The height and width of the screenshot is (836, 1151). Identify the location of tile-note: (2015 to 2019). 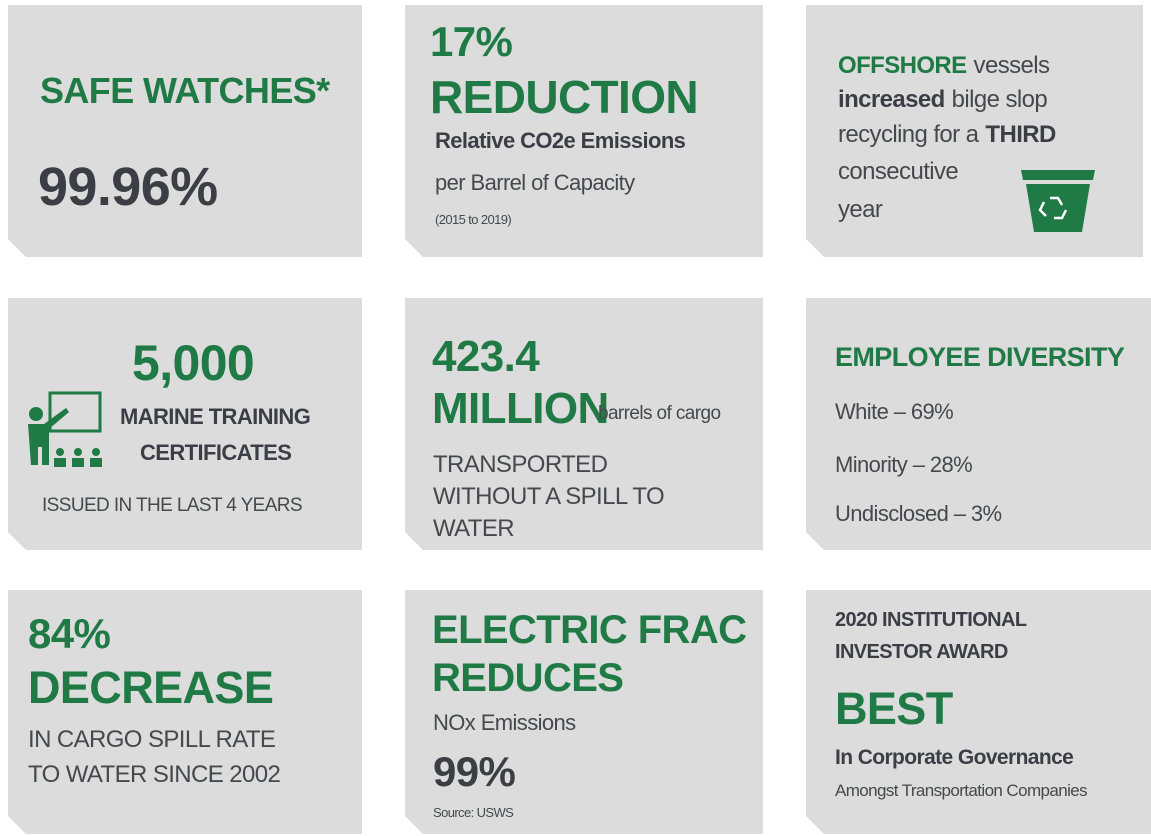
(473, 219).